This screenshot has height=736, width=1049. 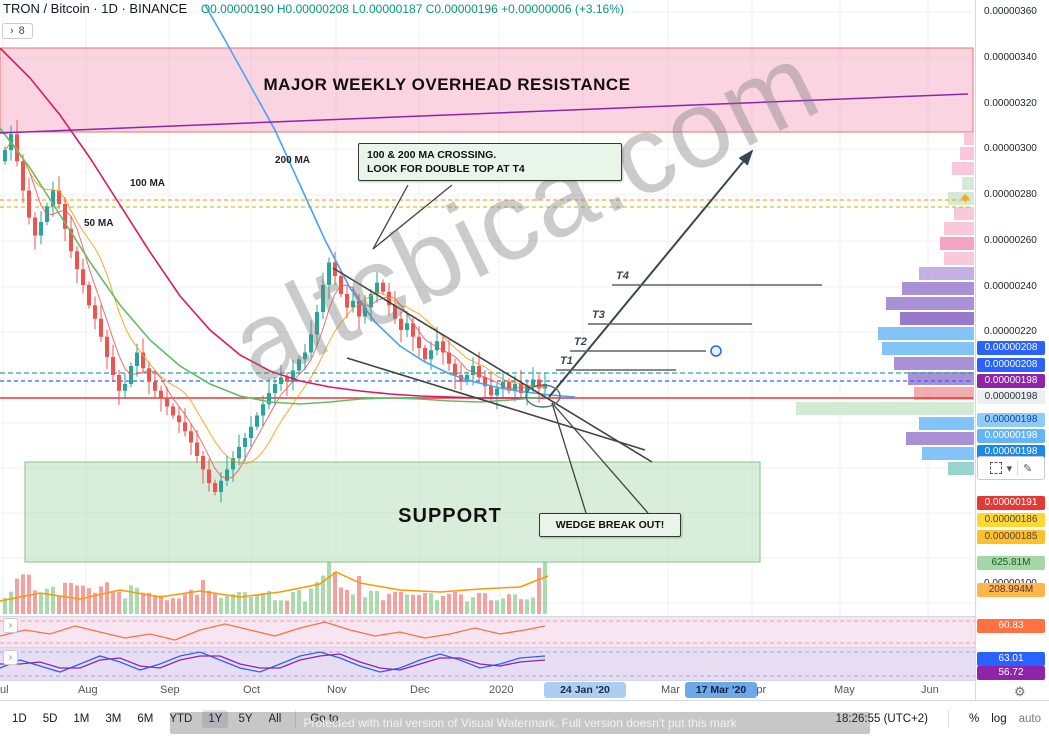 I want to click on resistance-zone, so click(x=487, y=90).